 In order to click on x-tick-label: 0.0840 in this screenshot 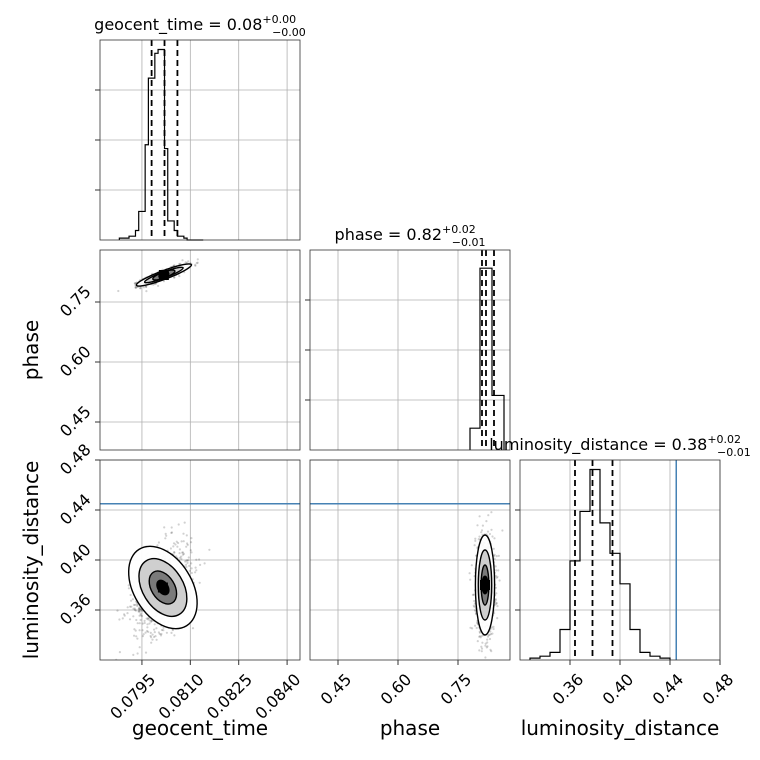, I will do `click(277, 696)`.